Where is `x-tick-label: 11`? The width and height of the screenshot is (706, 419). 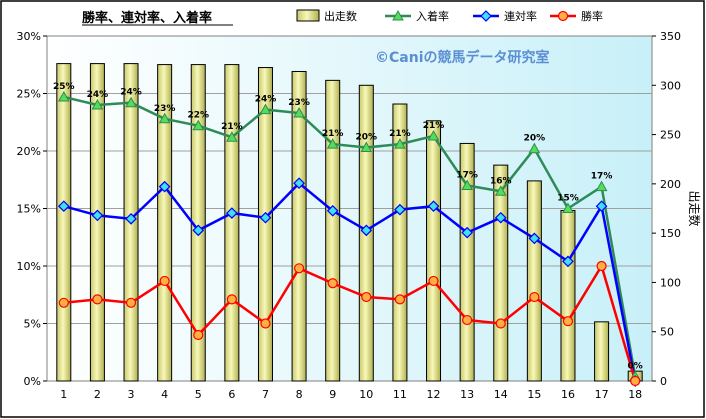 x-tick-label: 11 is located at coordinates (400, 394).